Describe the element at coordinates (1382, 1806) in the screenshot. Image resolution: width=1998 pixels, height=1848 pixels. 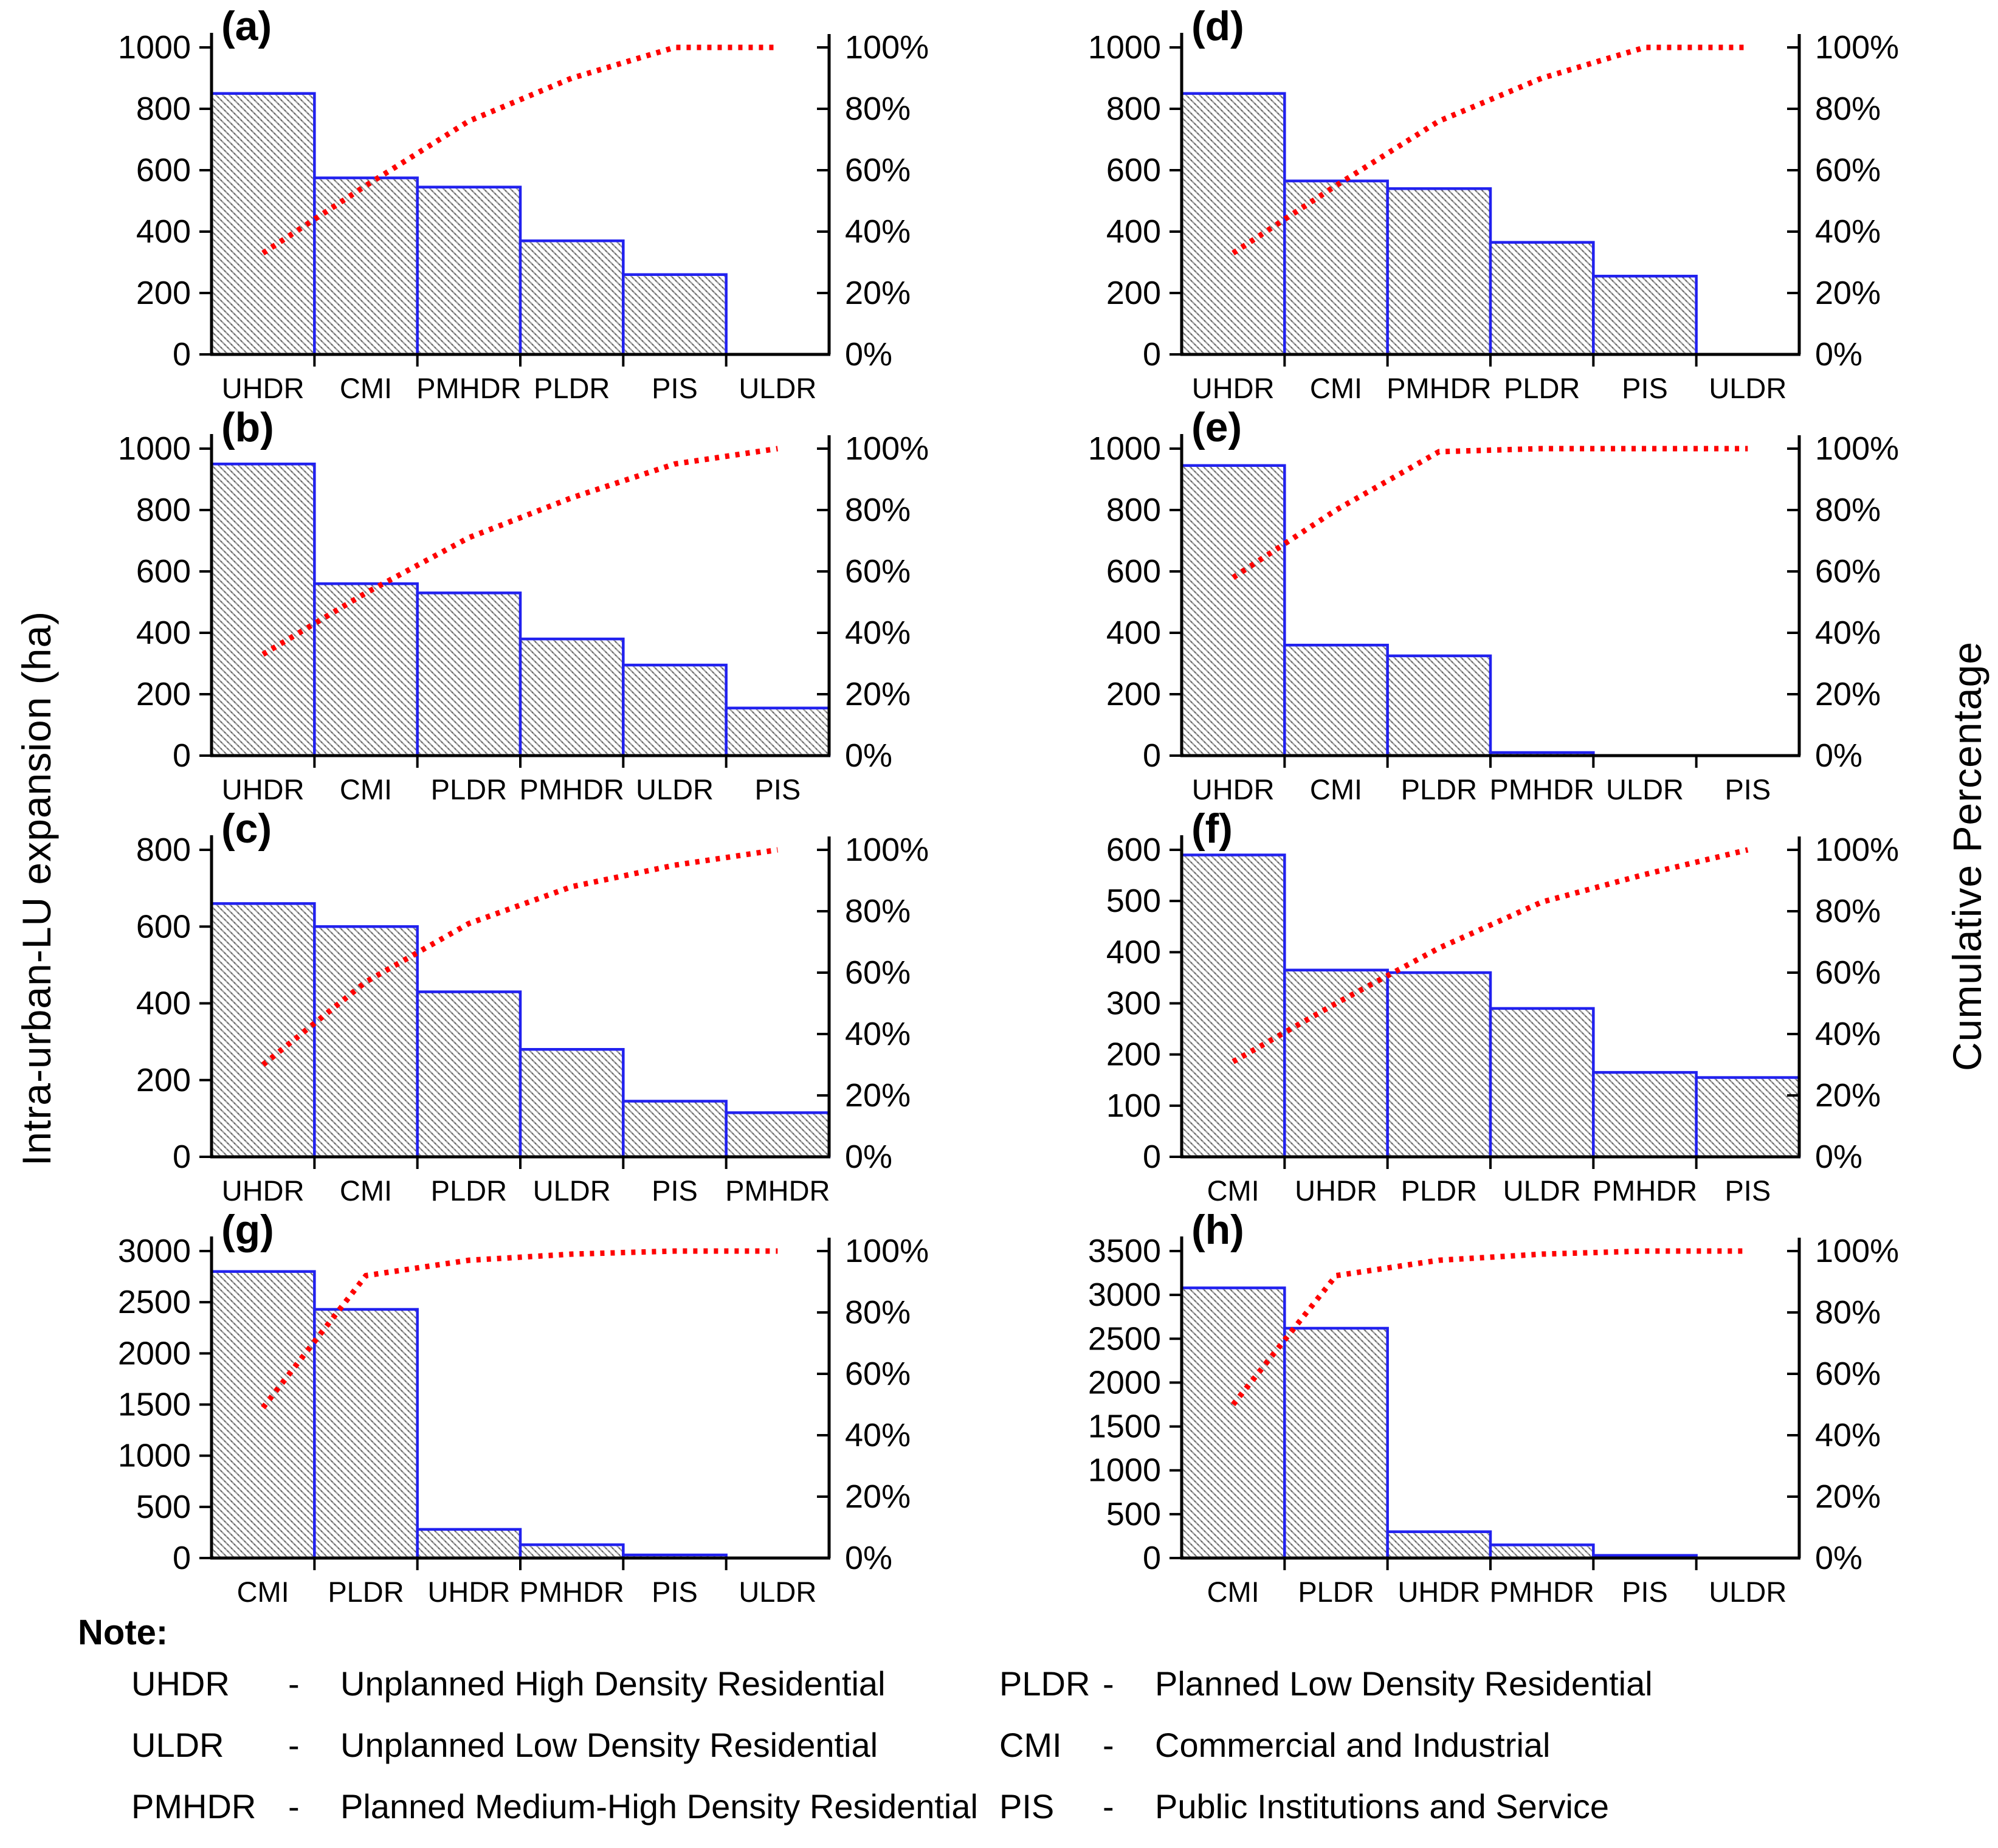
I see `note-definition: Public Institutions and Service` at that location.